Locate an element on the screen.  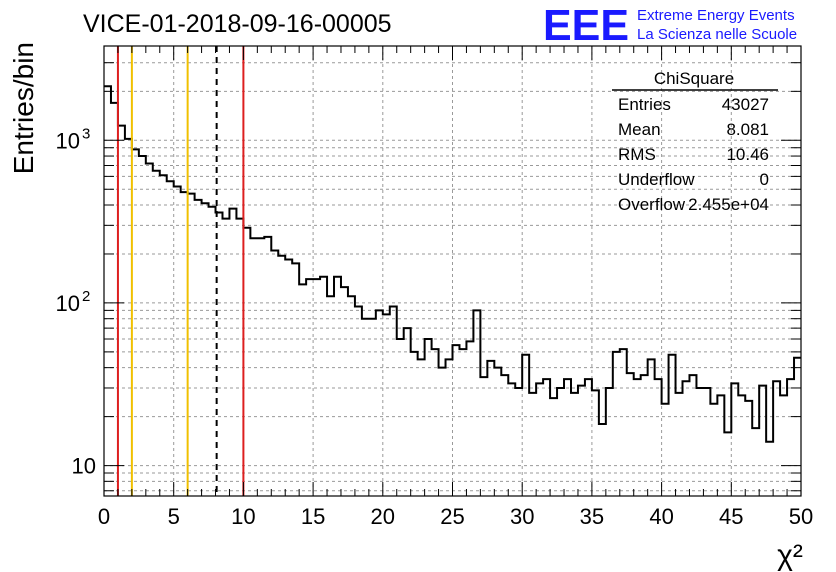
x-tick-label: 5 is located at coordinates (174, 516).